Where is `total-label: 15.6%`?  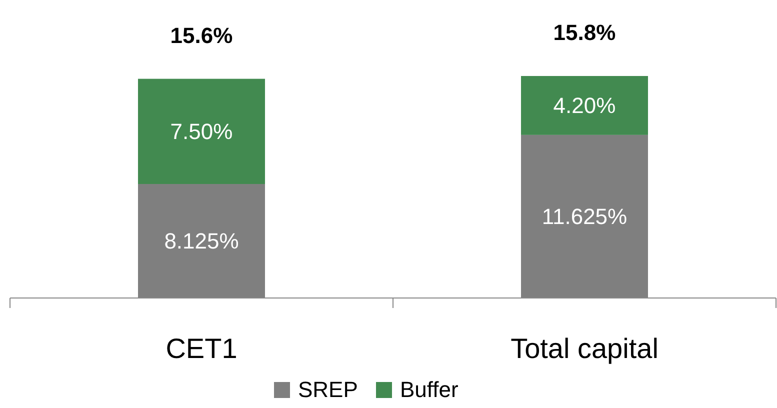
total-label: 15.6% is located at coordinates (201, 35).